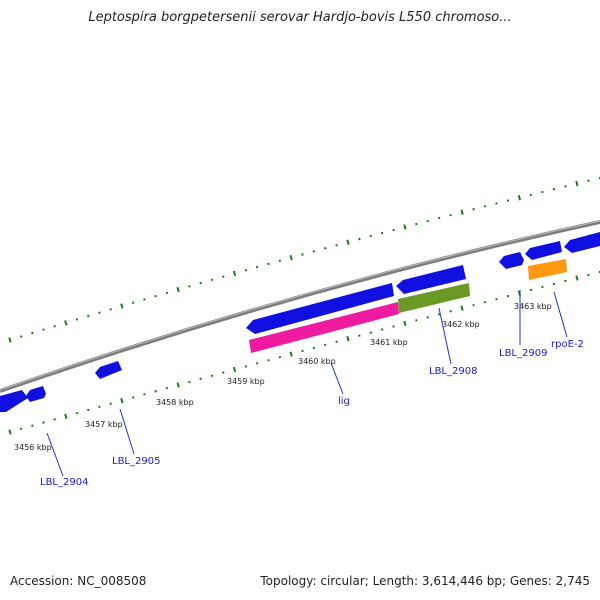 The image size is (600, 600). Describe the element at coordinates (14, 401) in the screenshot. I see `gene-arrow-lbl2904-left` at that location.